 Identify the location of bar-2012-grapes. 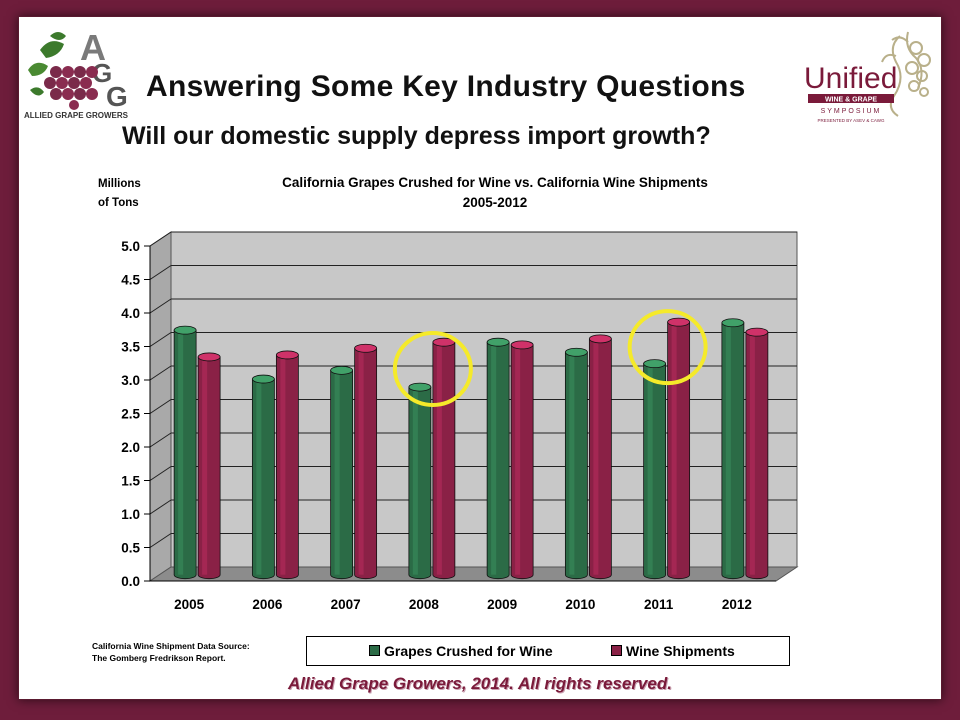
(733, 451).